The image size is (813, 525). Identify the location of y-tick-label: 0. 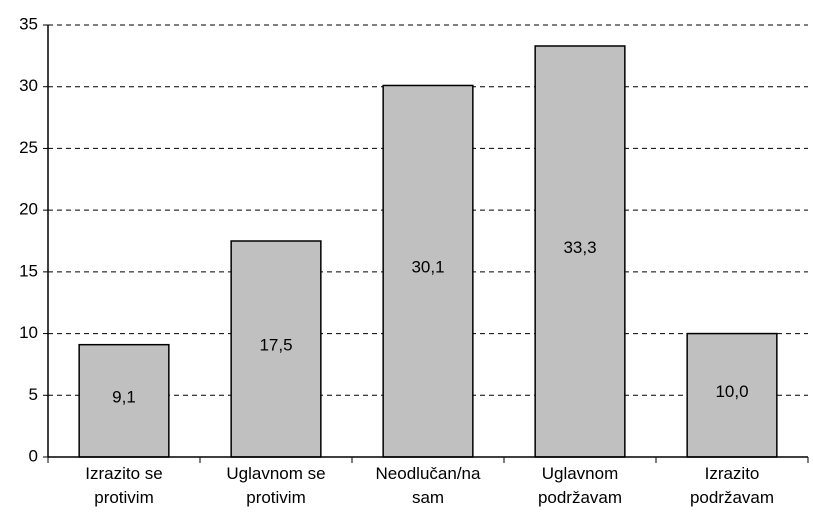
(33, 455).